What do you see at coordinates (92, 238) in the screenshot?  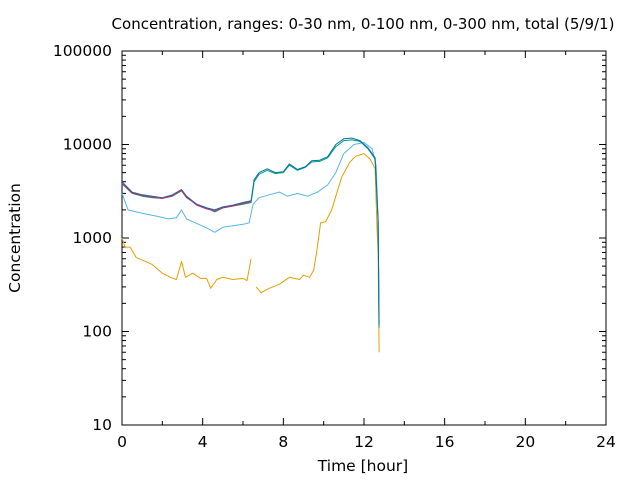 I see `y-tick-label: 1000` at bounding box center [92, 238].